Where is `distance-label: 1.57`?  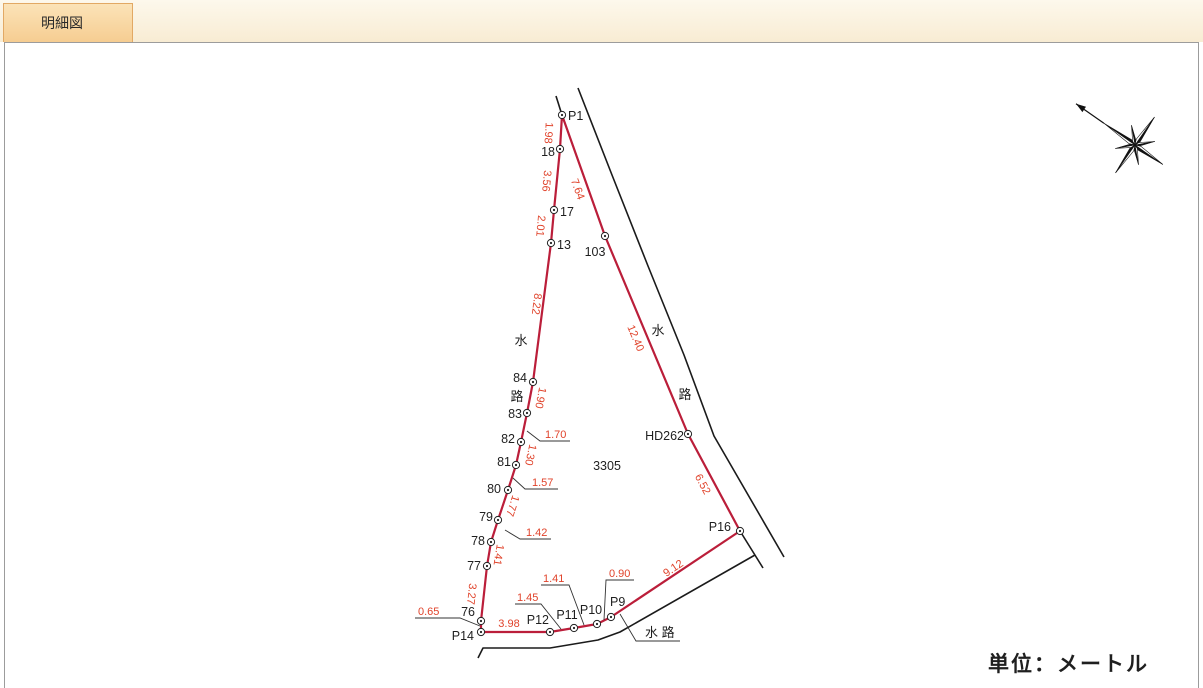 distance-label: 1.57 is located at coordinates (542, 483).